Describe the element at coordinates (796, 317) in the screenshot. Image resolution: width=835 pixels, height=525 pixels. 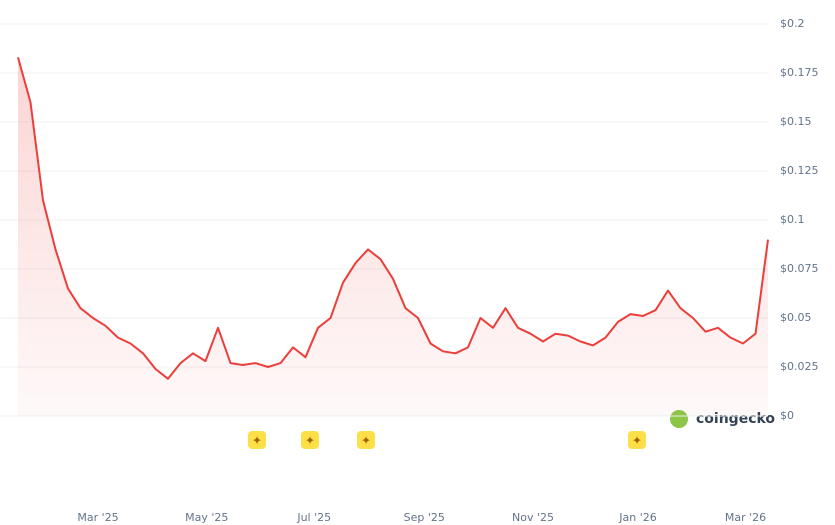
I see `y-tick-label: $0.05` at that location.